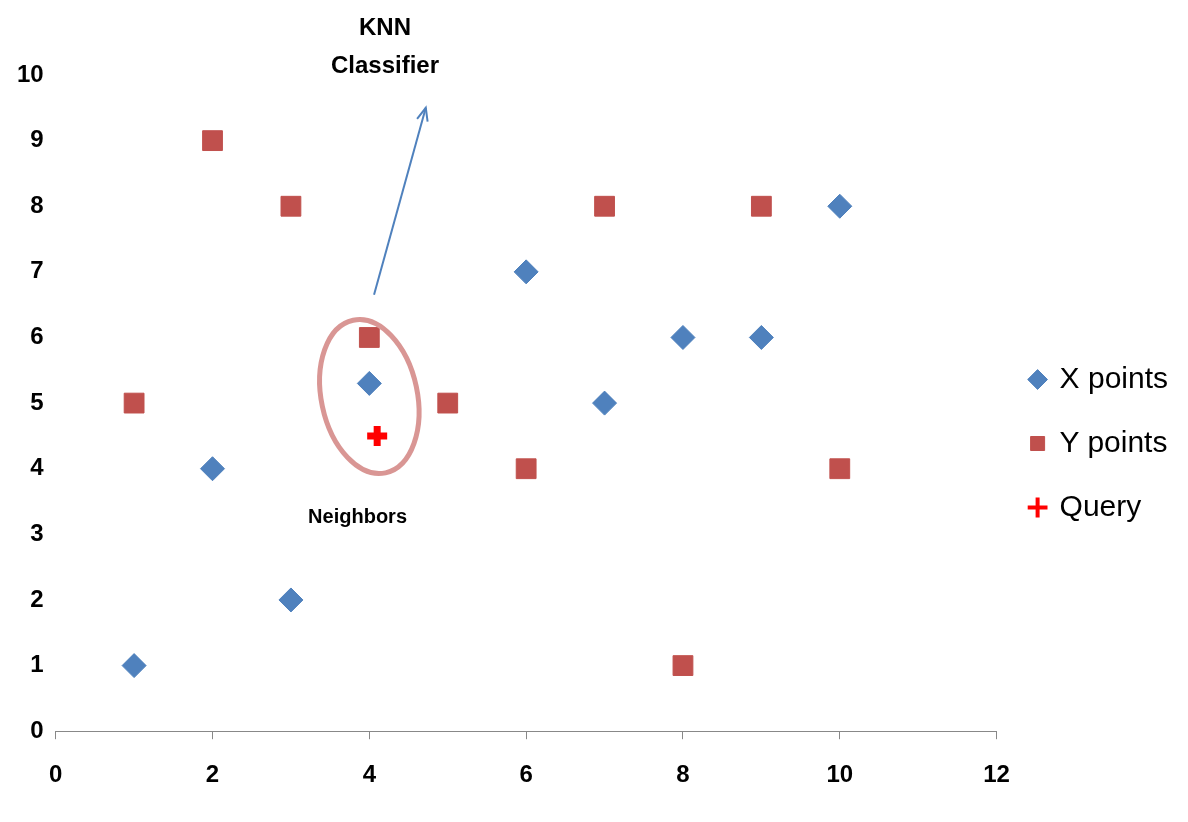 This screenshot has height=822, width=1188. Describe the element at coordinates (1114, 377) in the screenshot. I see `legend-label: X points` at that location.